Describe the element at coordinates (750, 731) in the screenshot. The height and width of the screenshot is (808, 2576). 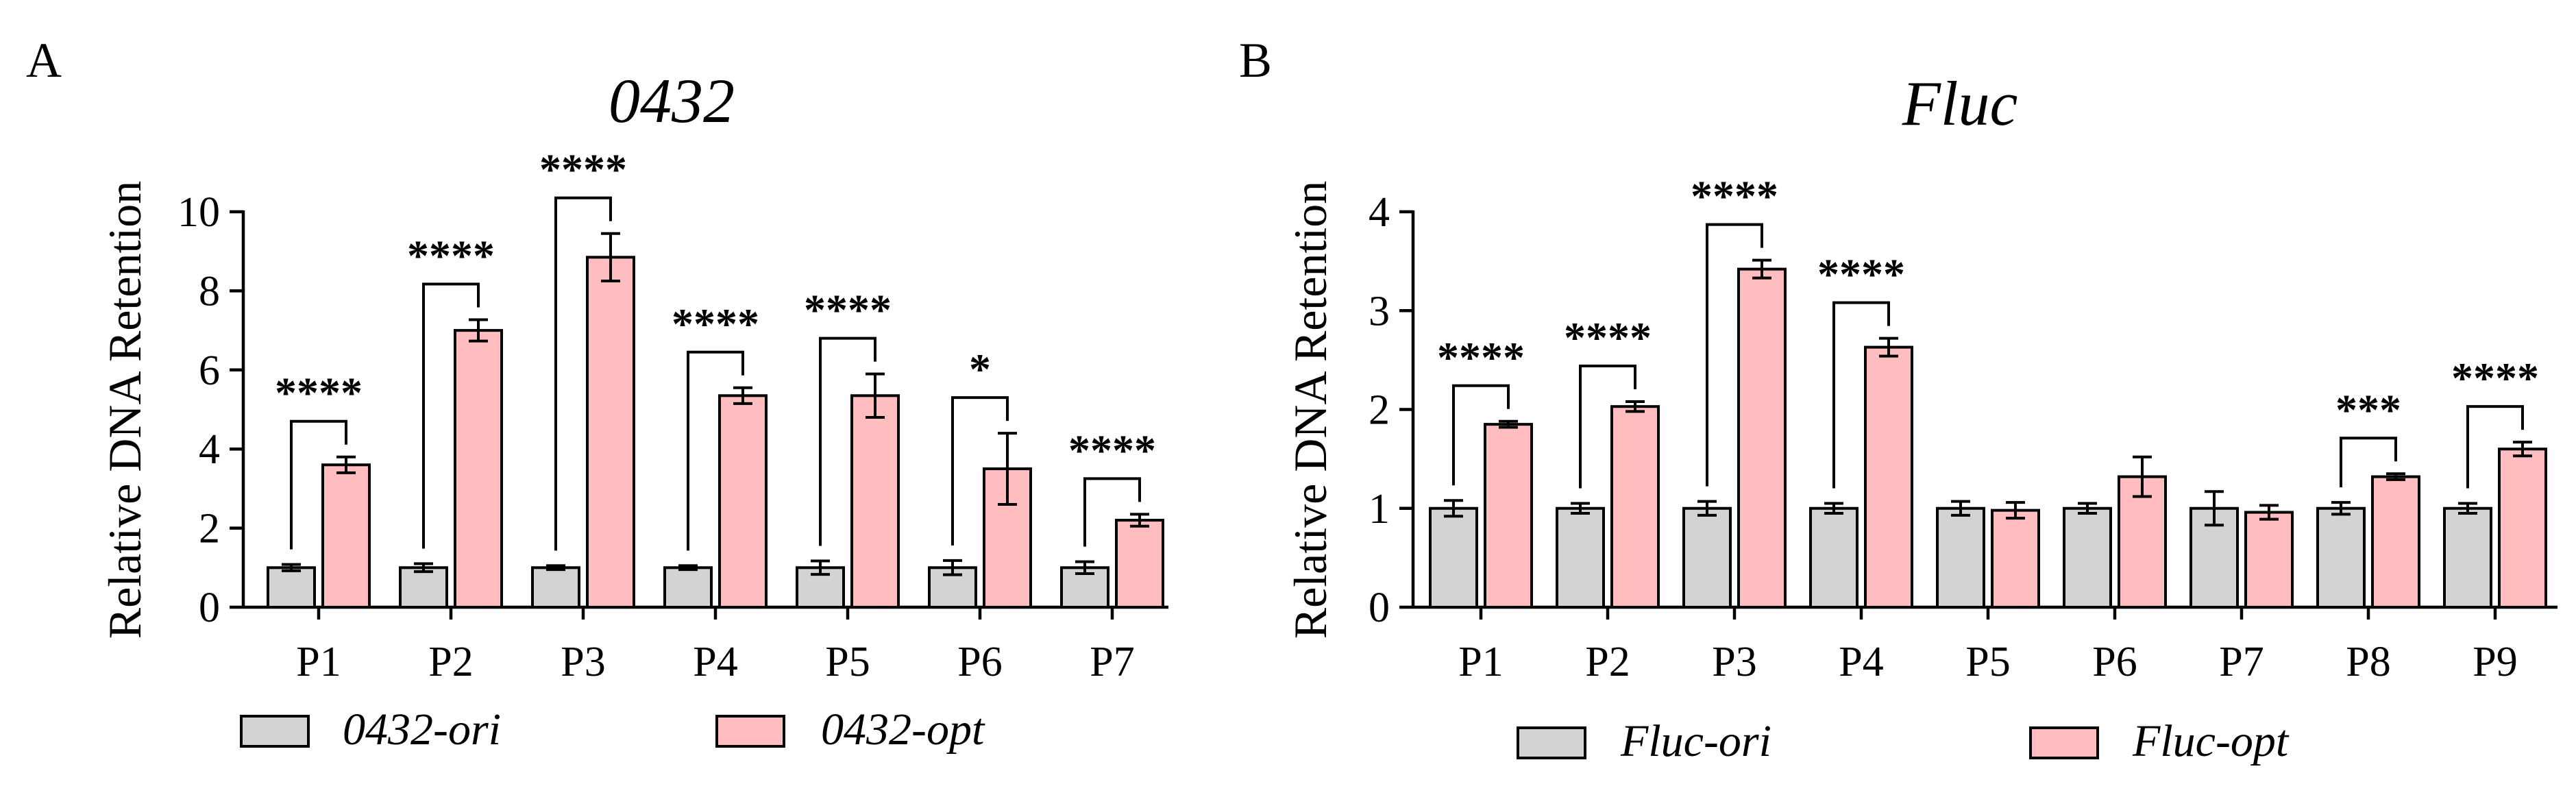
I see `legend-a-opt-swatch` at that location.